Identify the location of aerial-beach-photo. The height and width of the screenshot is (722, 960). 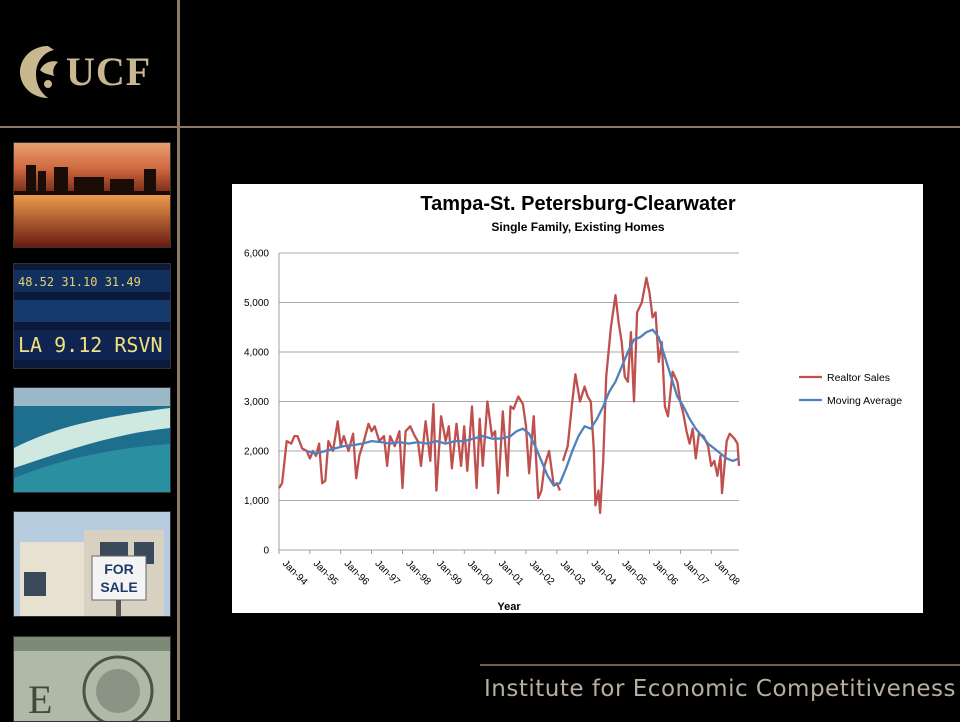
(92, 440).